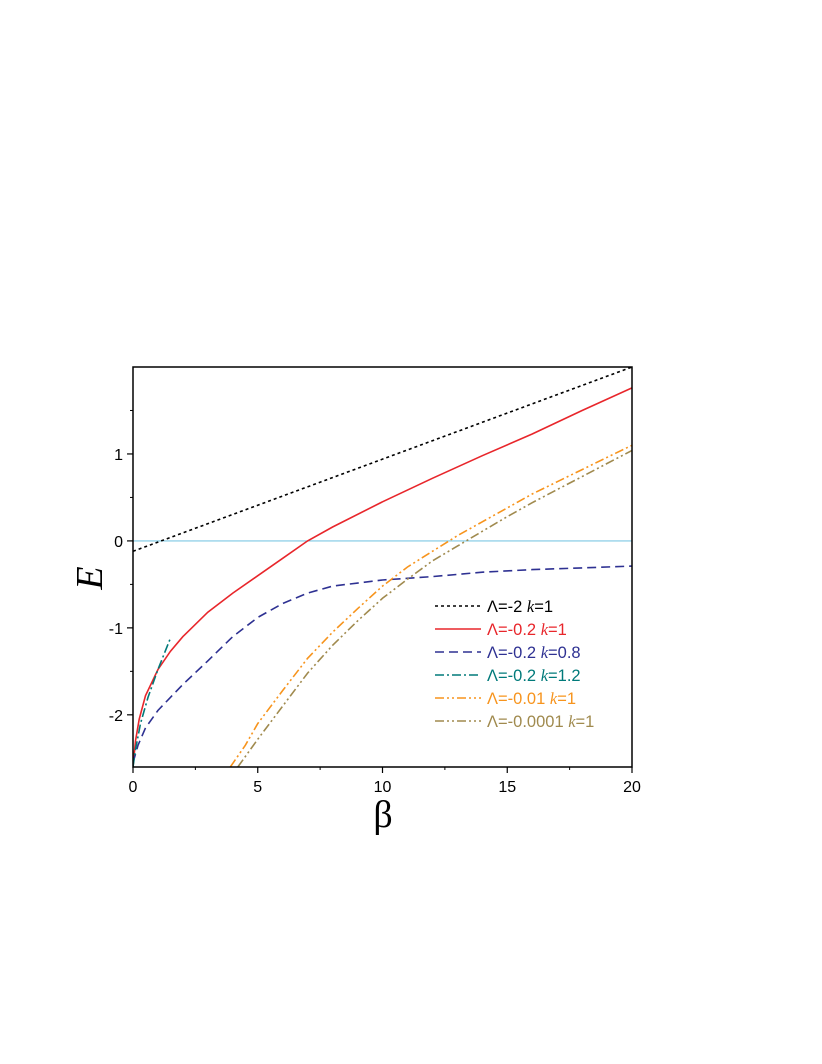 Image resolution: width=822 pixels, height=1064 pixels. I want to click on legend-label-1: Λ=-2 k=1, so click(520, 606).